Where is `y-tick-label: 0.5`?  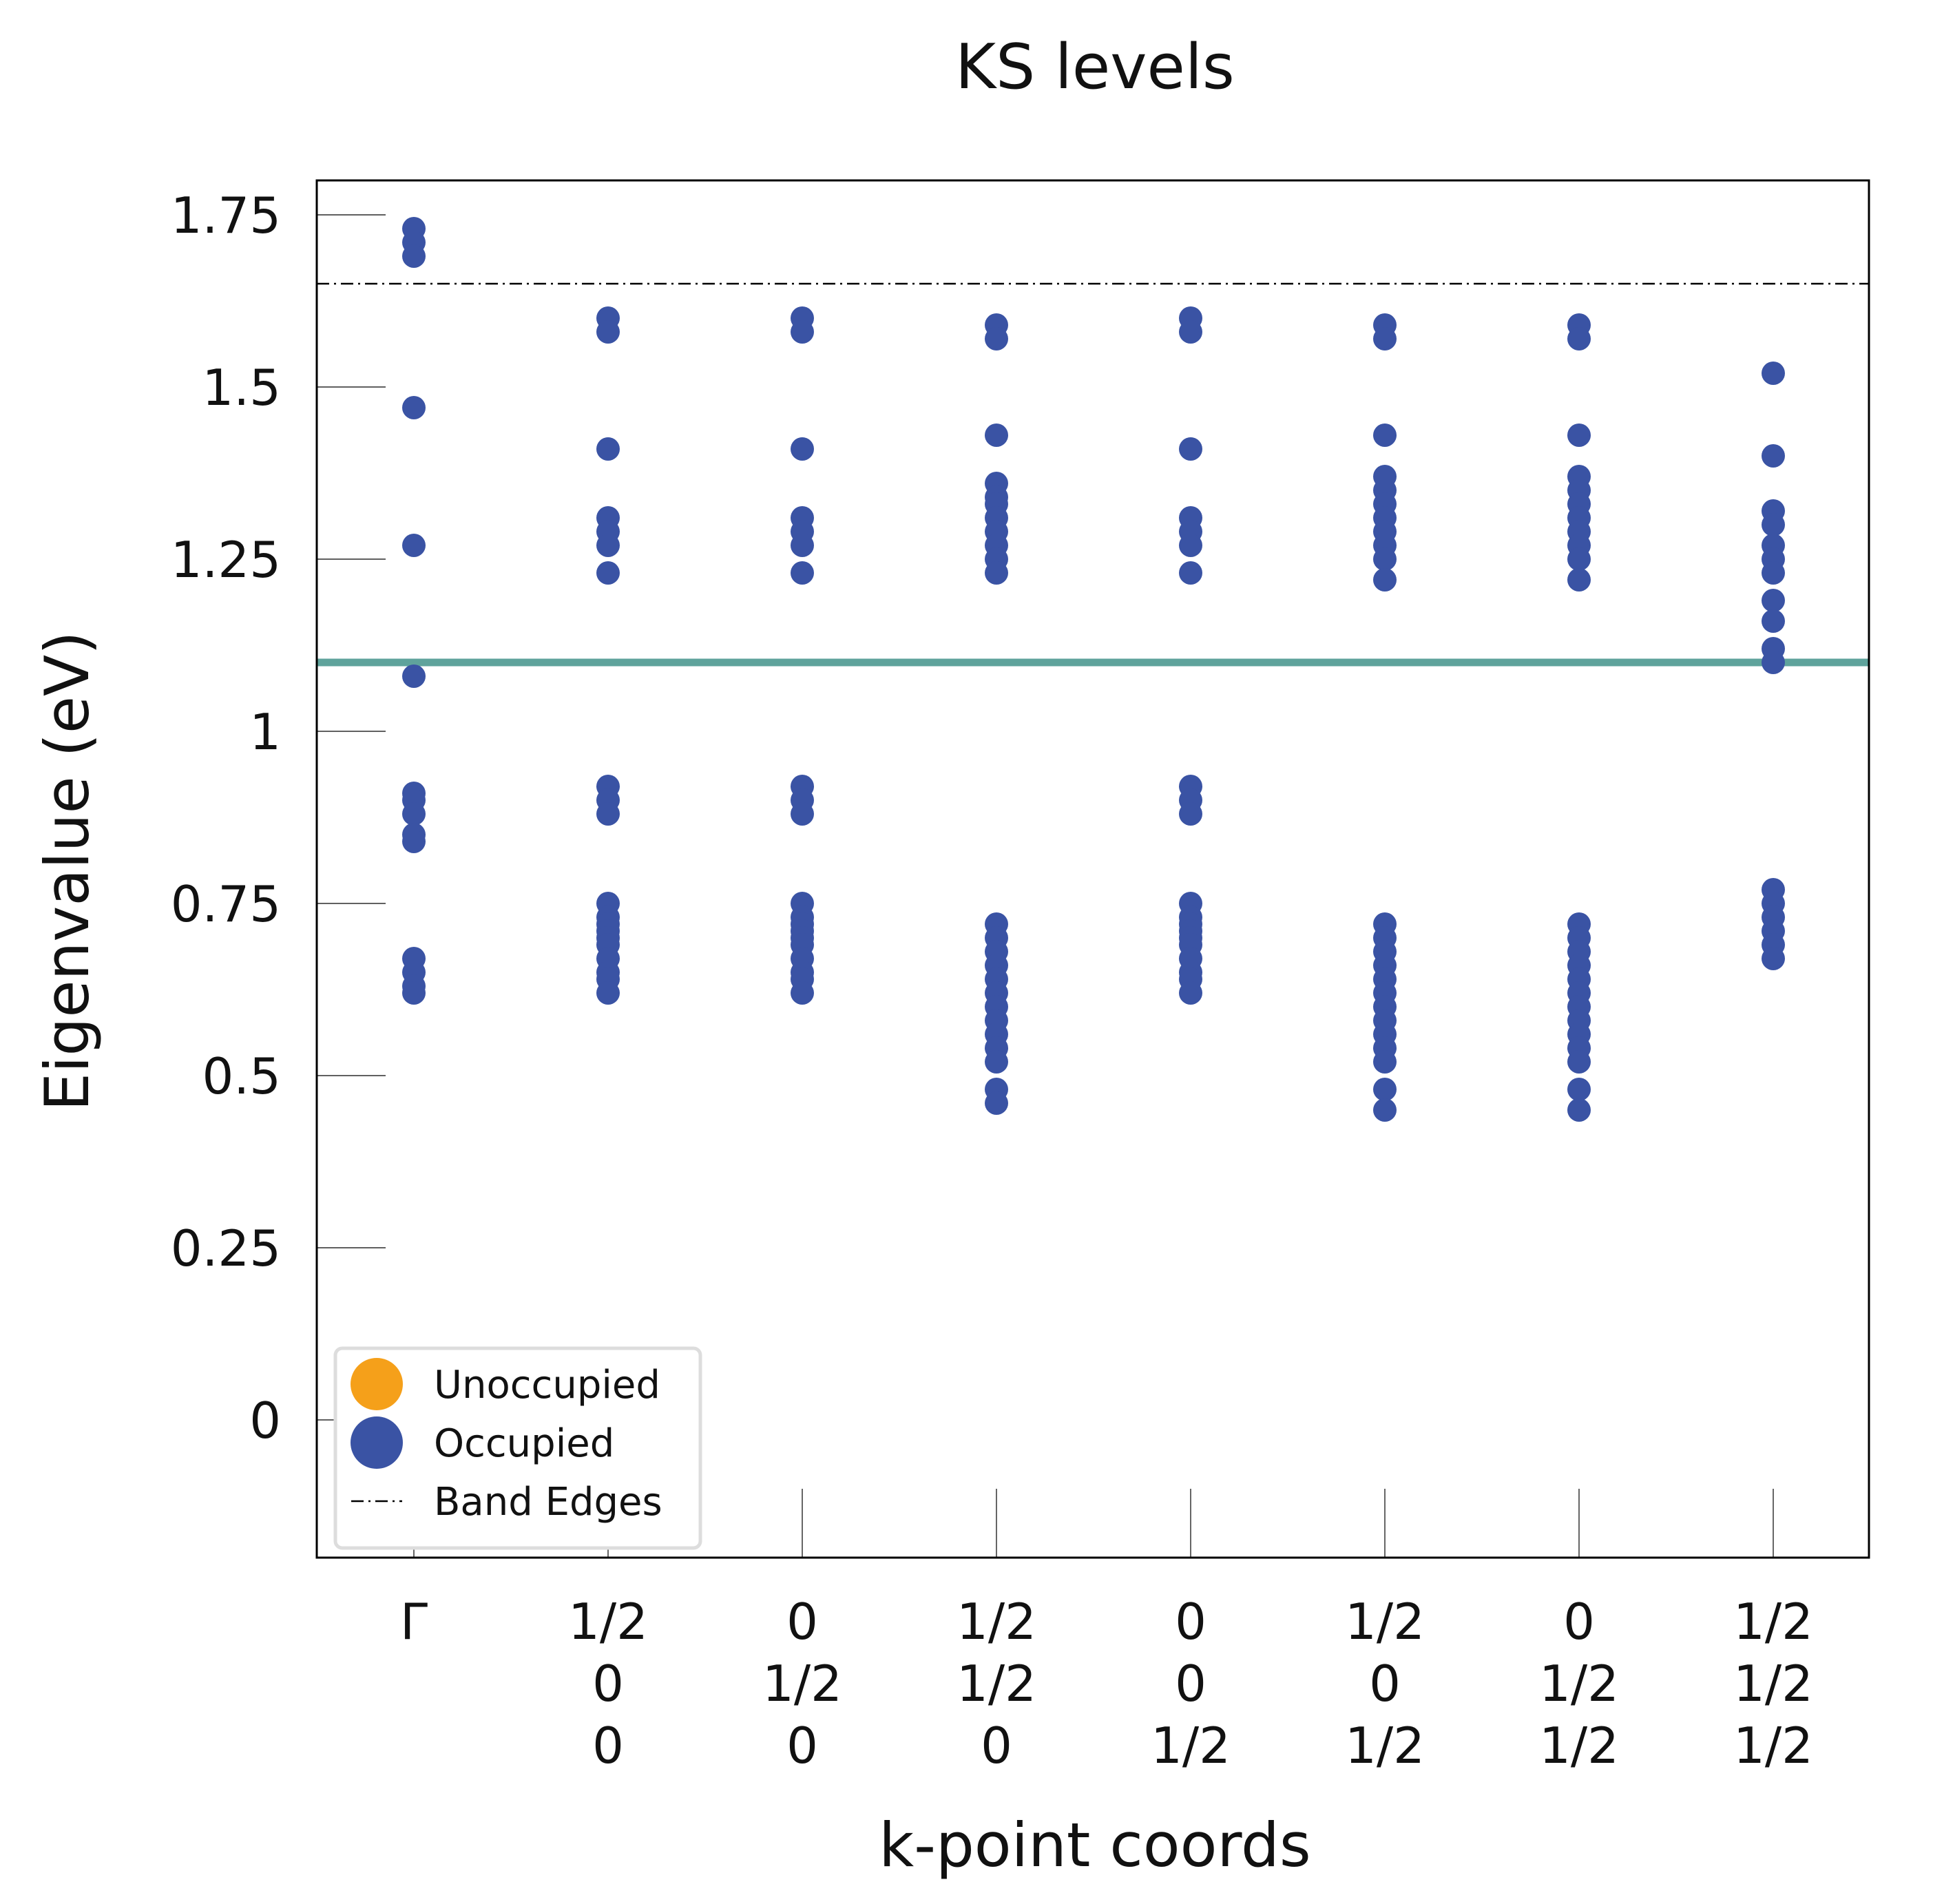 y-tick-label: 0.5 is located at coordinates (241, 1076).